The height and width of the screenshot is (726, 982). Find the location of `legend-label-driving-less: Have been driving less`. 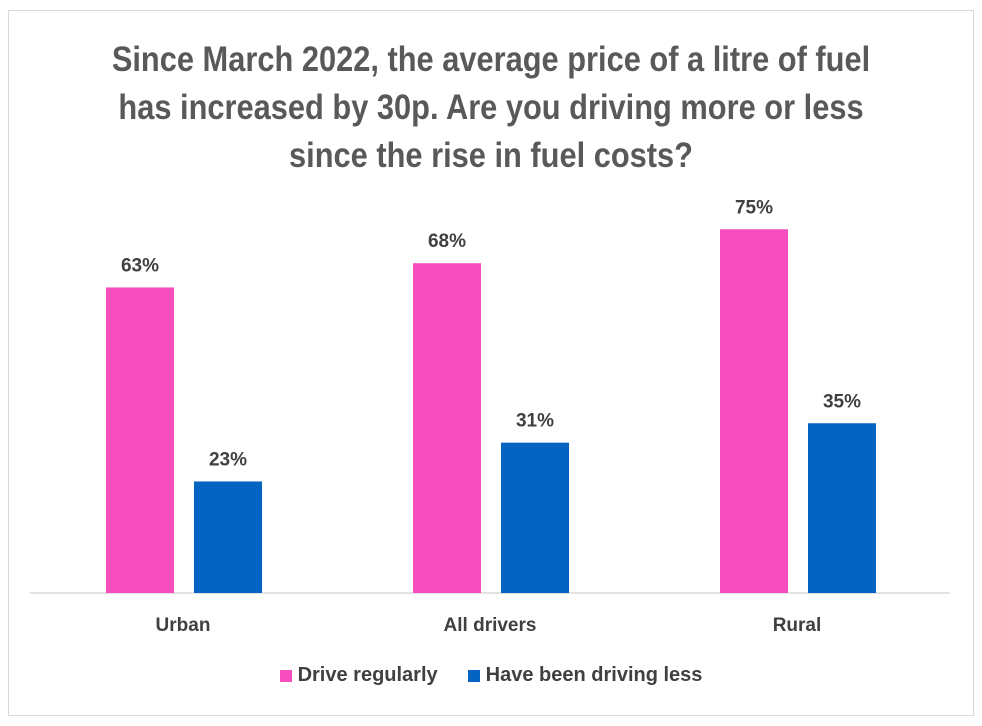

legend-label-driving-less: Have been driving less is located at coordinates (594, 675).